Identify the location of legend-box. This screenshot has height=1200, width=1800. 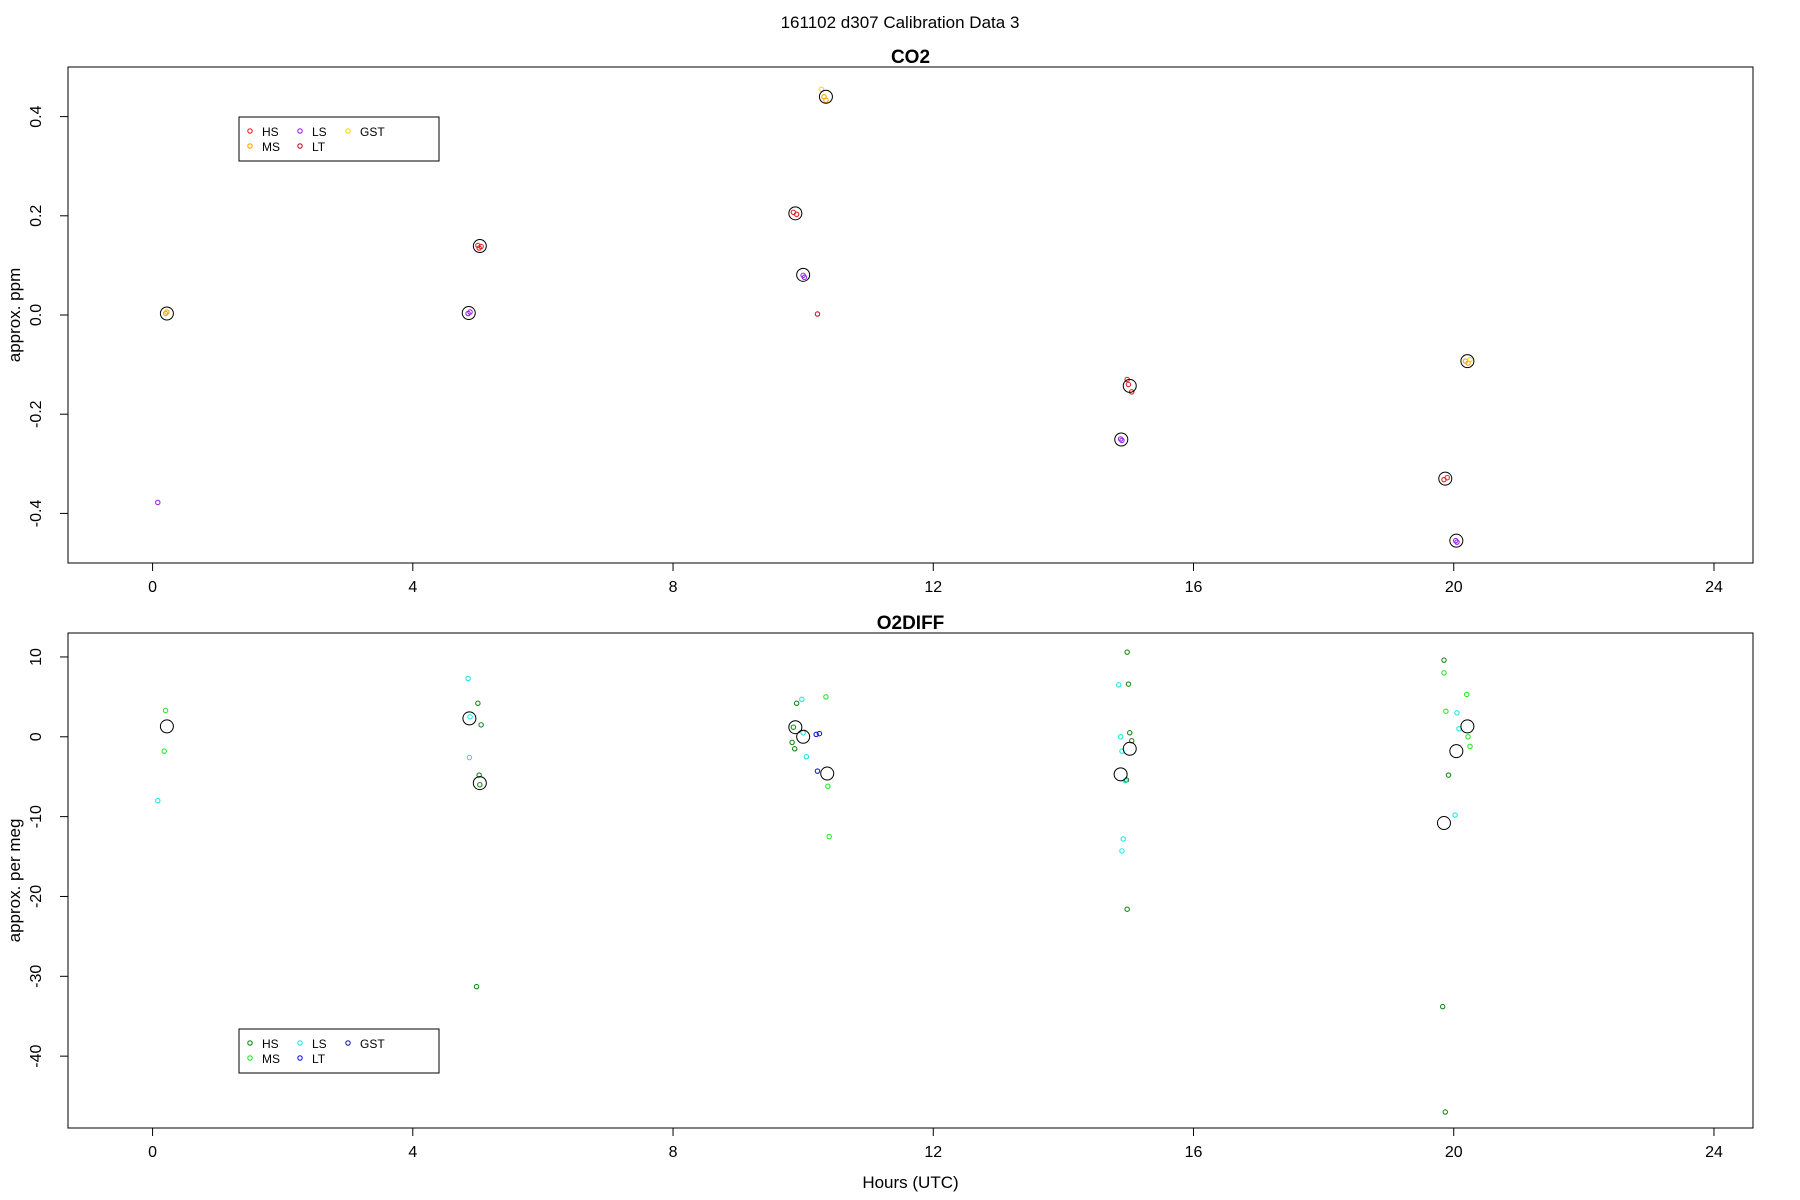
(339, 1051).